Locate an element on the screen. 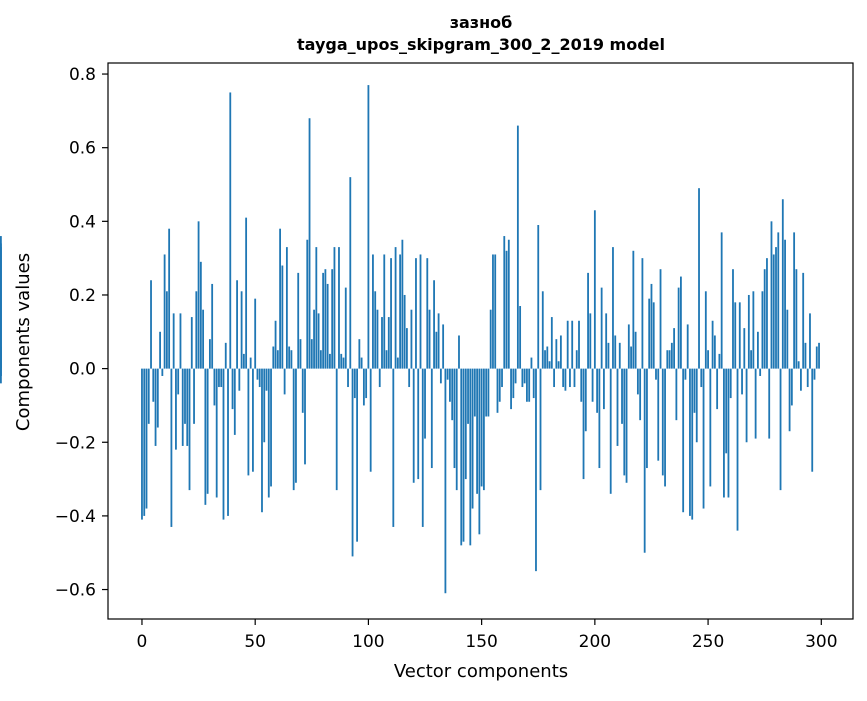 This screenshot has height=701, width=867. y-tick-label: −0.6 is located at coordinates (75, 591).